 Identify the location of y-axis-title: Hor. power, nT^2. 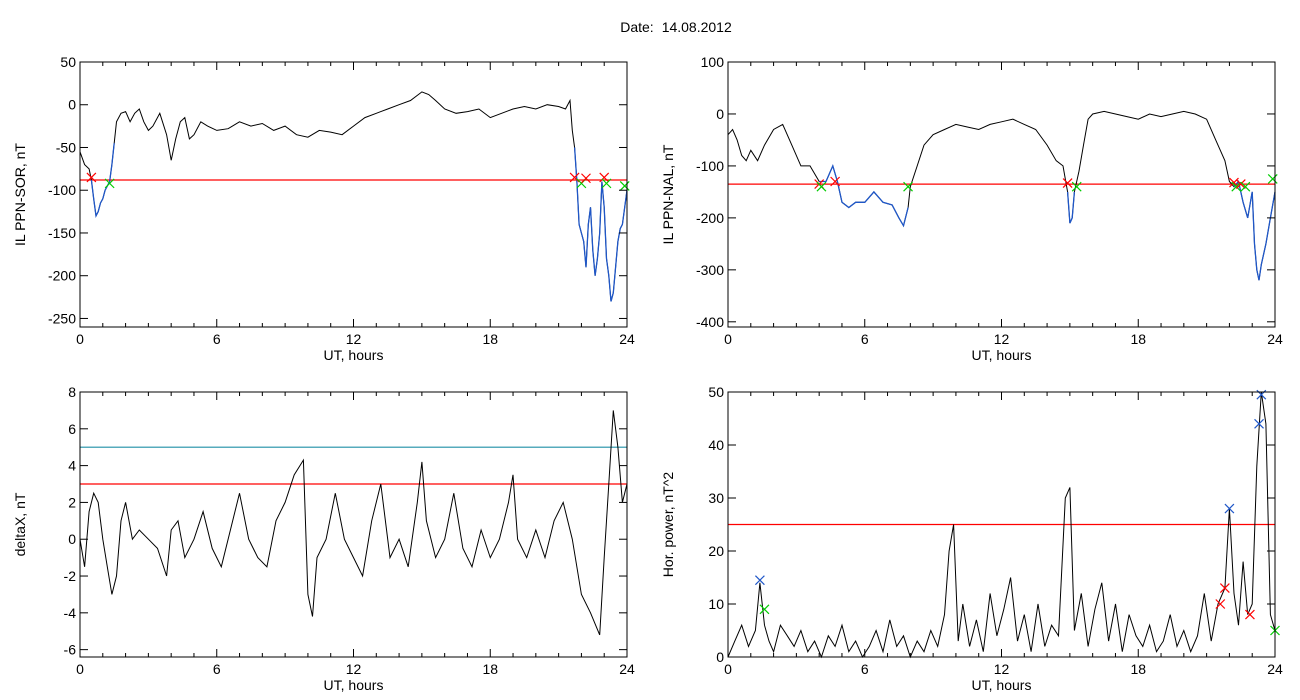
(668, 525).